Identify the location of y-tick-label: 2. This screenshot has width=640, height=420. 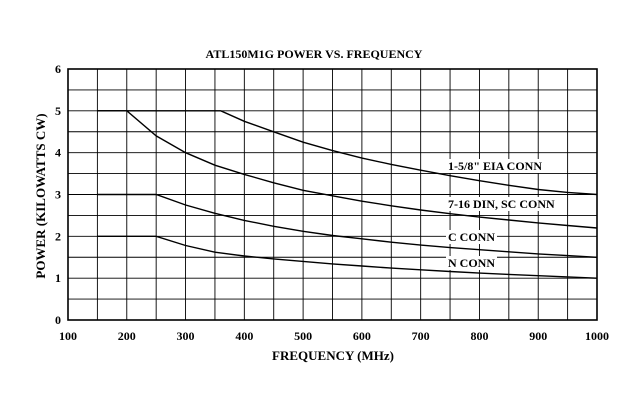
(58, 236).